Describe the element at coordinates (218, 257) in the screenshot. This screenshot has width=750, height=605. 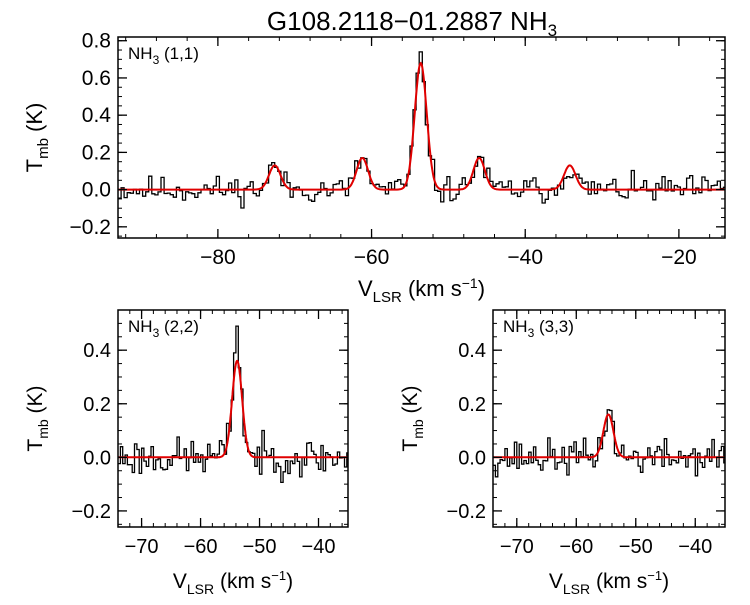
I see `x-tick-label: −80` at that location.